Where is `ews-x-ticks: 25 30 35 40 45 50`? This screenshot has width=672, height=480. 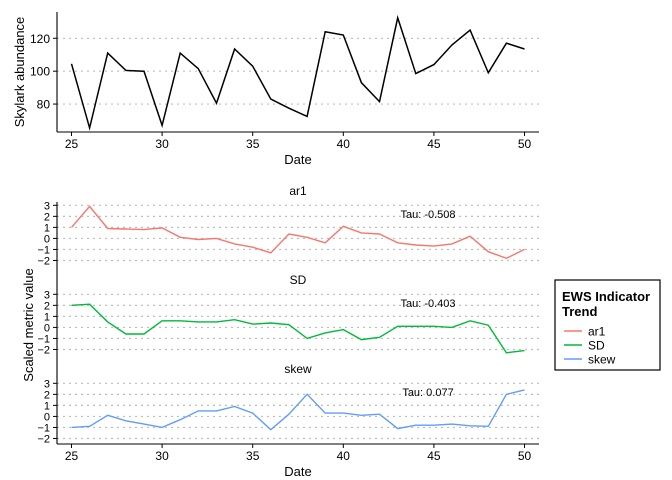 ews-x-ticks: 25 30 35 40 45 50 is located at coordinates (298, 453).